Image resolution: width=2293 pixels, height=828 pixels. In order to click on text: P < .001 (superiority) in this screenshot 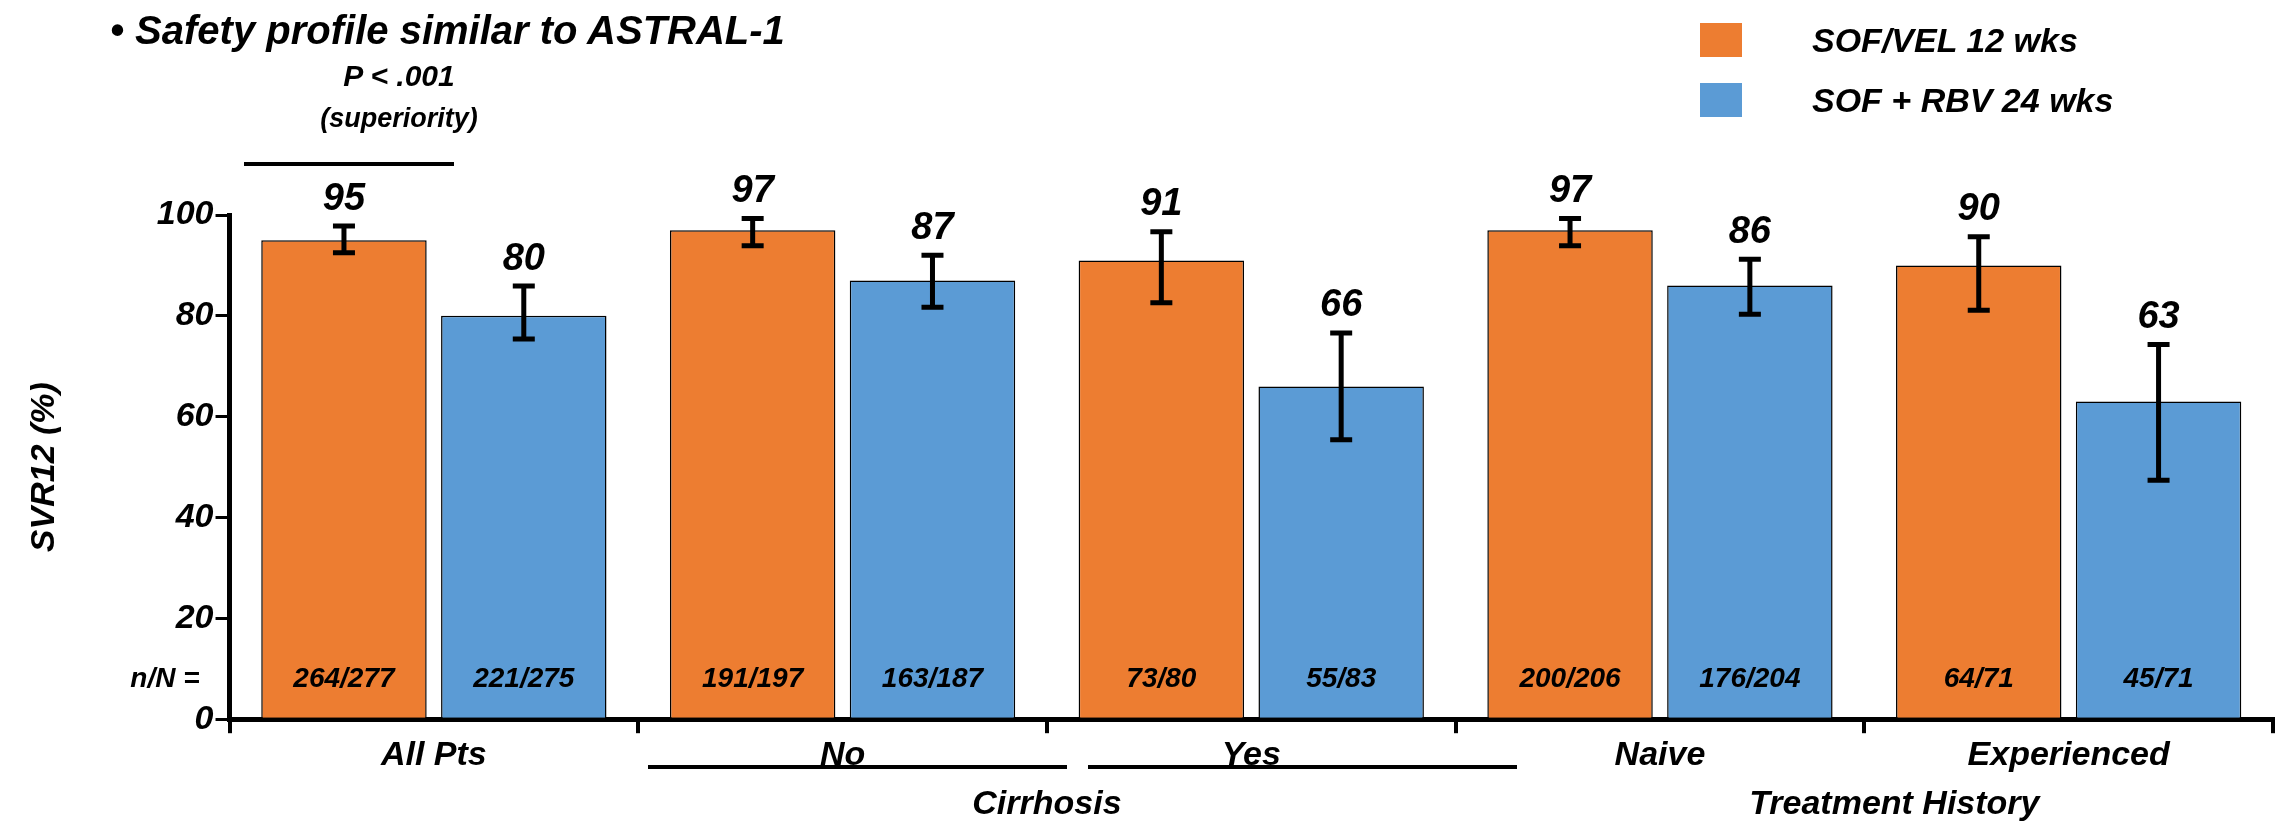, I will do `click(399, 96)`.